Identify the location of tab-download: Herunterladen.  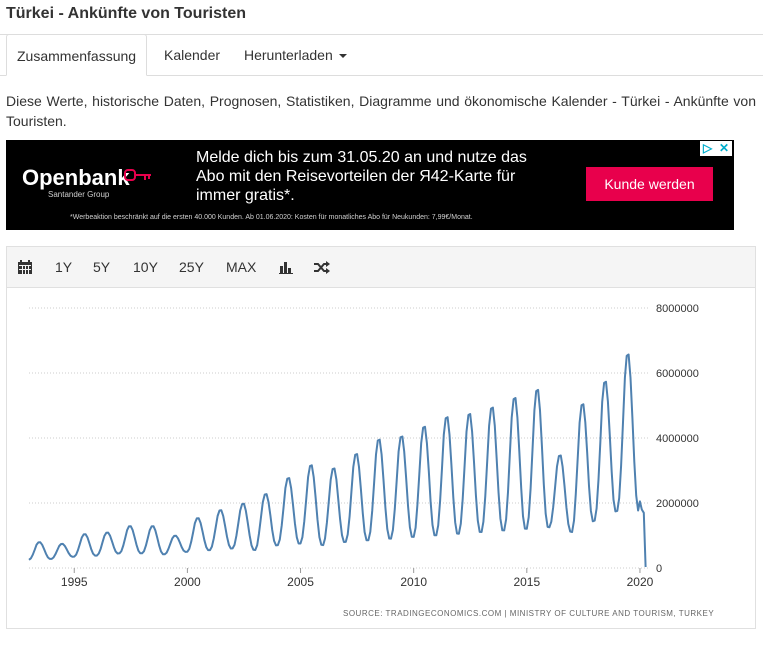
(295, 55).